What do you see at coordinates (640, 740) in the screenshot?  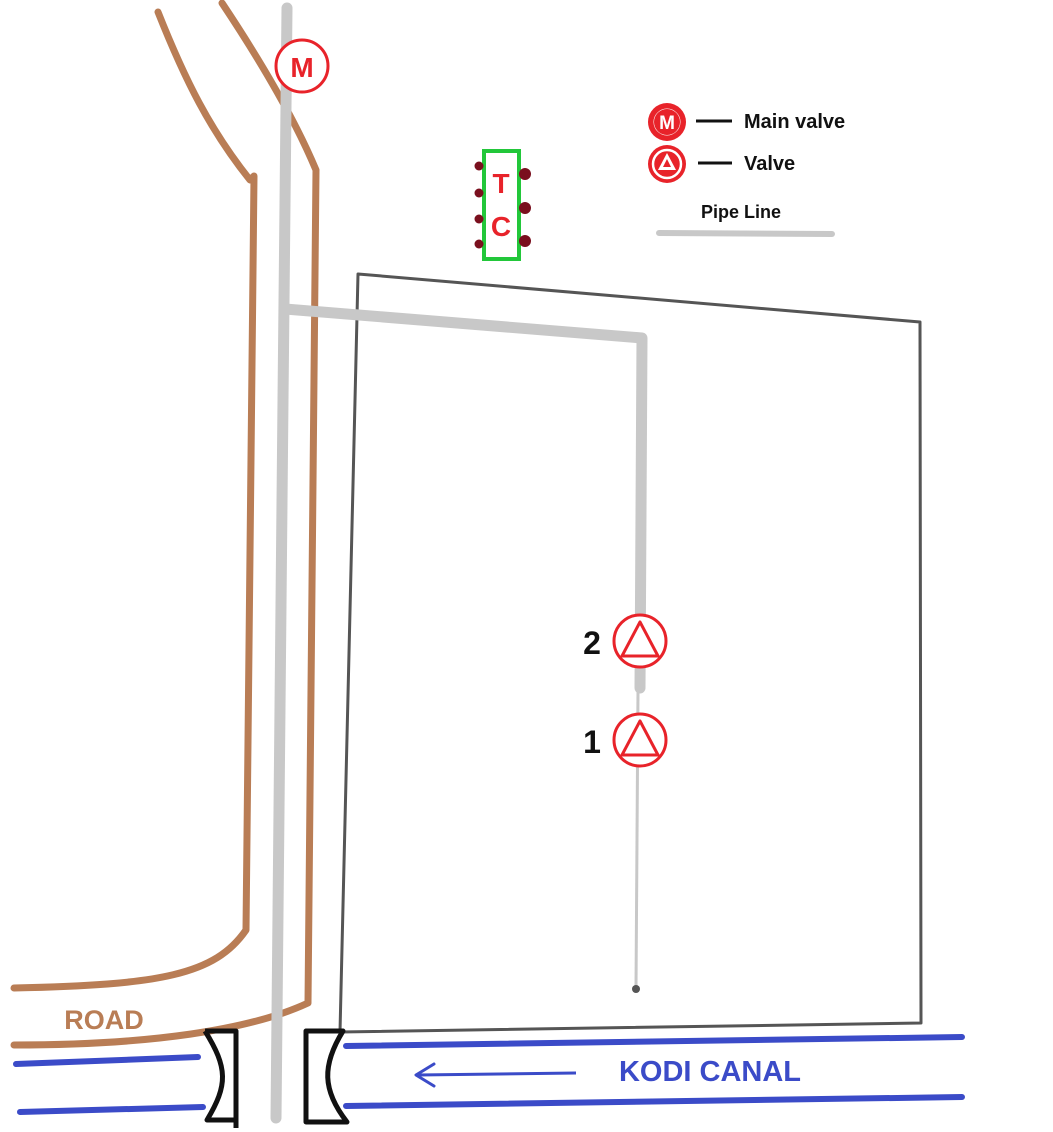 I see `valve-1-symbol` at bounding box center [640, 740].